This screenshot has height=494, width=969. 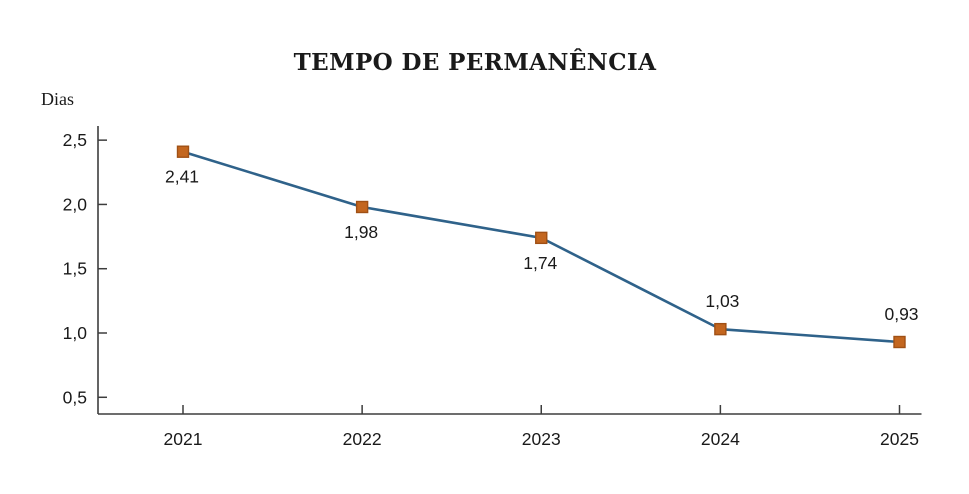 What do you see at coordinates (541, 439) in the screenshot?
I see `x-axis-tick-label: 2023` at bounding box center [541, 439].